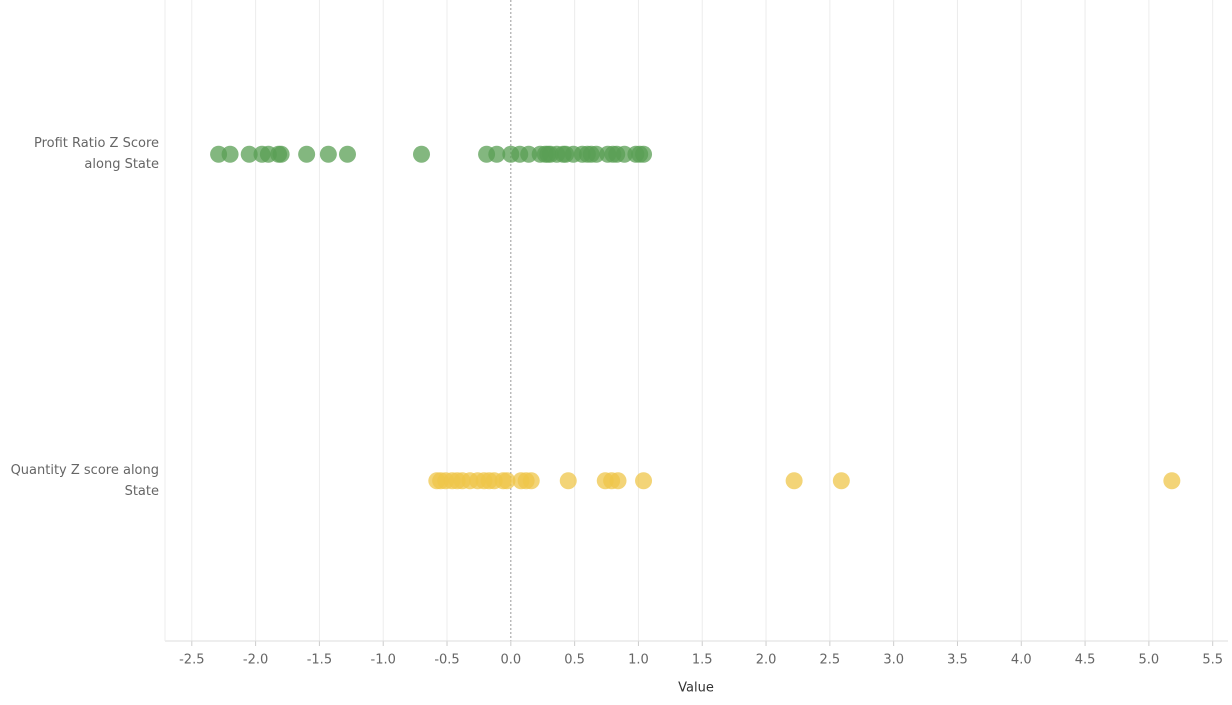 Image resolution: width=1232 pixels, height=705 pixels. What do you see at coordinates (1149, 660) in the screenshot?
I see `x-tick-label: 5.0` at bounding box center [1149, 660].